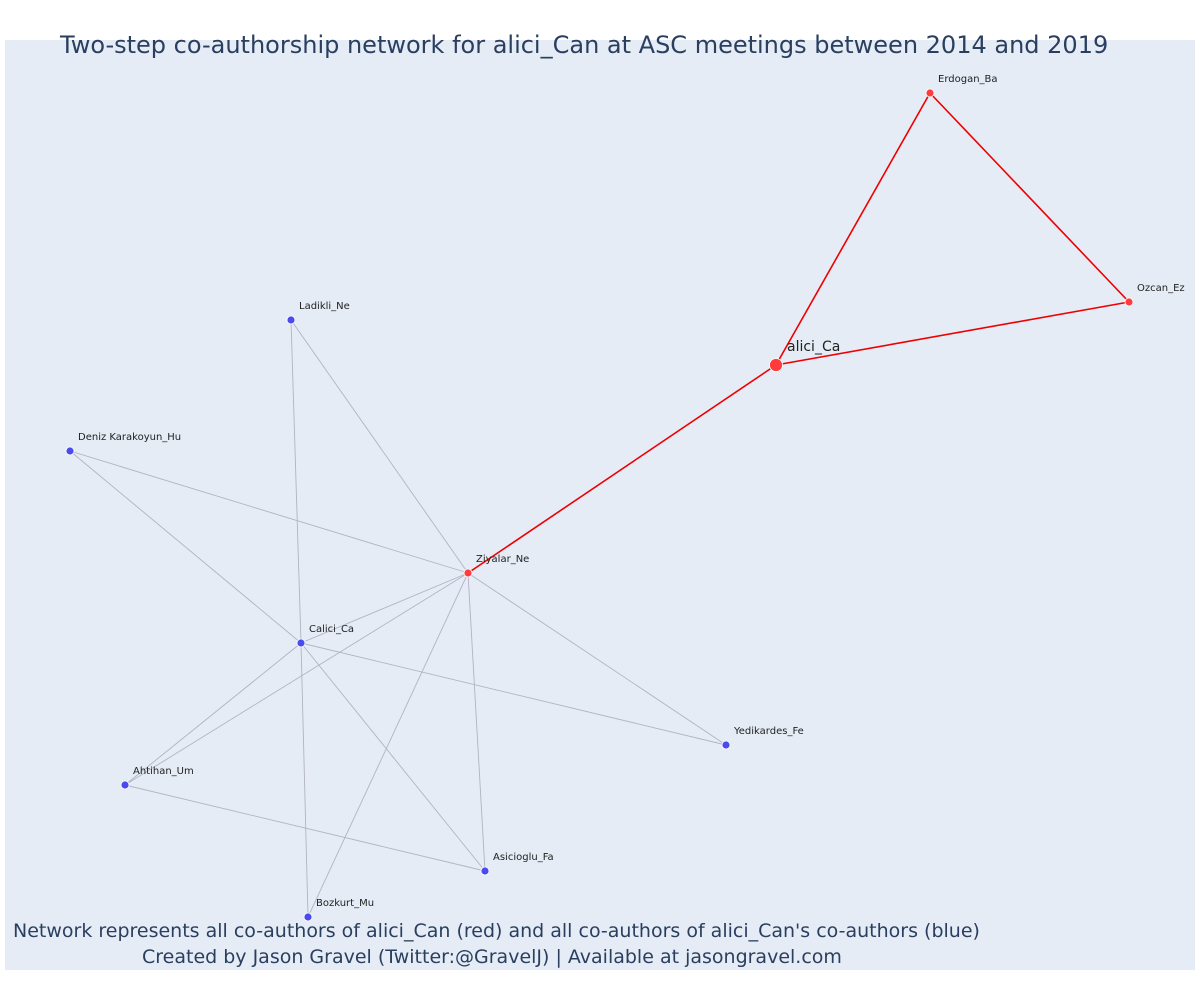 This screenshot has height=1000, width=1200. What do you see at coordinates (304, 780) in the screenshot?
I see `edge-calici-ca-bozkurt-mu` at bounding box center [304, 780].